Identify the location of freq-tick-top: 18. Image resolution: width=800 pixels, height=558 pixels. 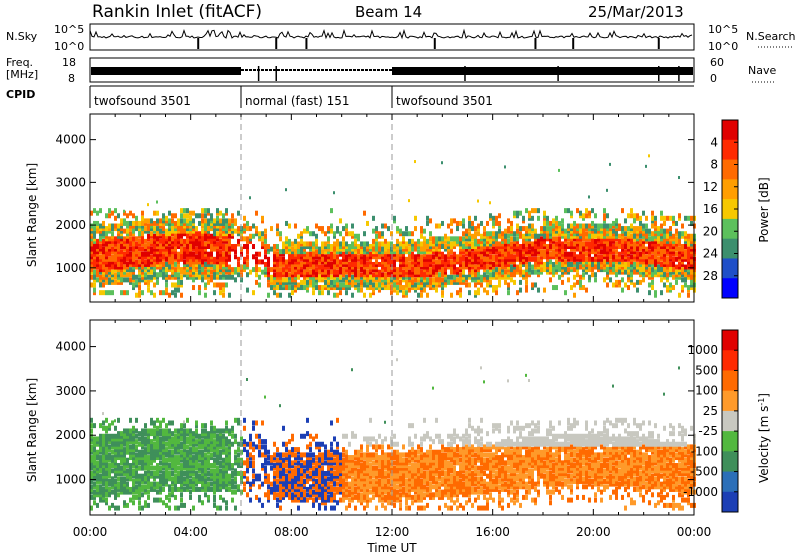
(69, 62).